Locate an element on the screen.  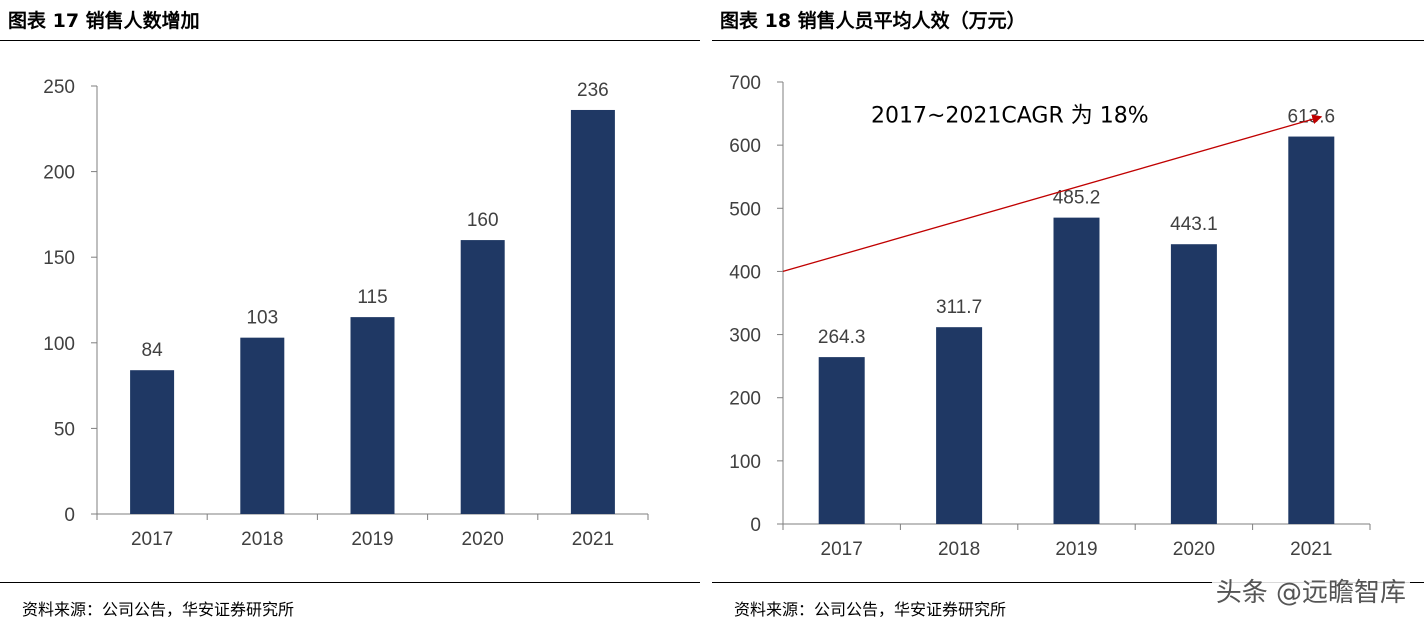
chart-title: 图表 17 销售人数增加 is located at coordinates (104, 21).